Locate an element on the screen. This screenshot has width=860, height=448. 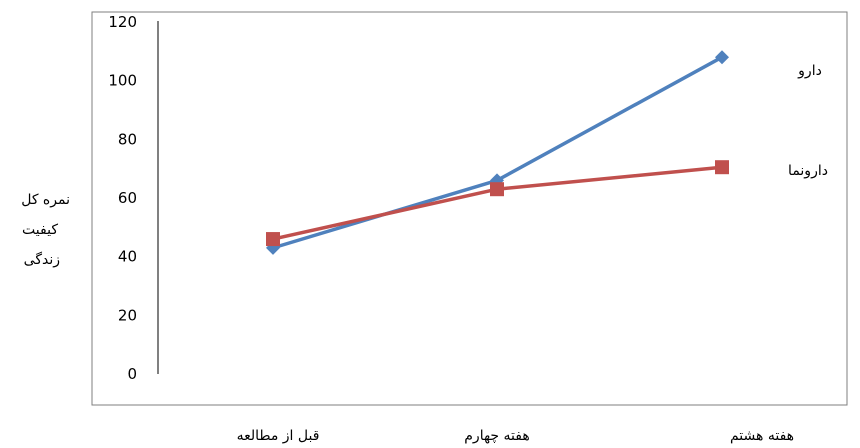
y-tick-label: 120 is located at coordinates (122, 22).